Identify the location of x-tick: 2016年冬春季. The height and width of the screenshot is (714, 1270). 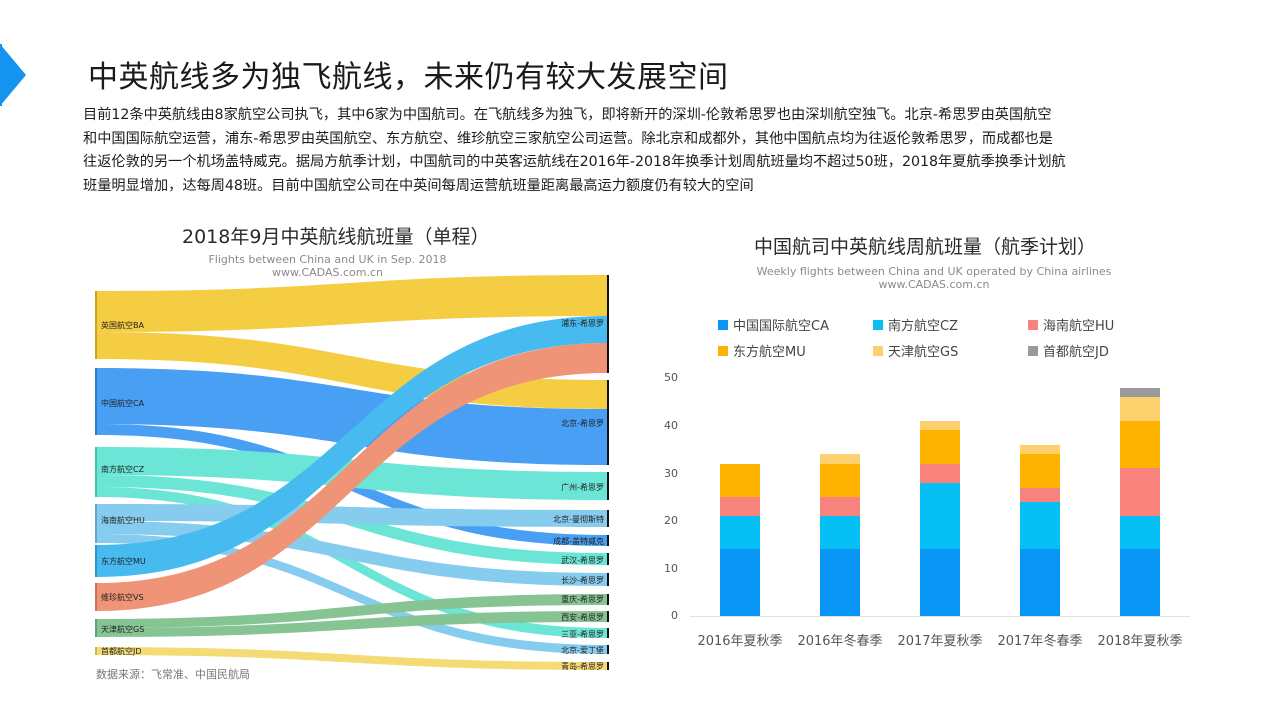
(840, 641).